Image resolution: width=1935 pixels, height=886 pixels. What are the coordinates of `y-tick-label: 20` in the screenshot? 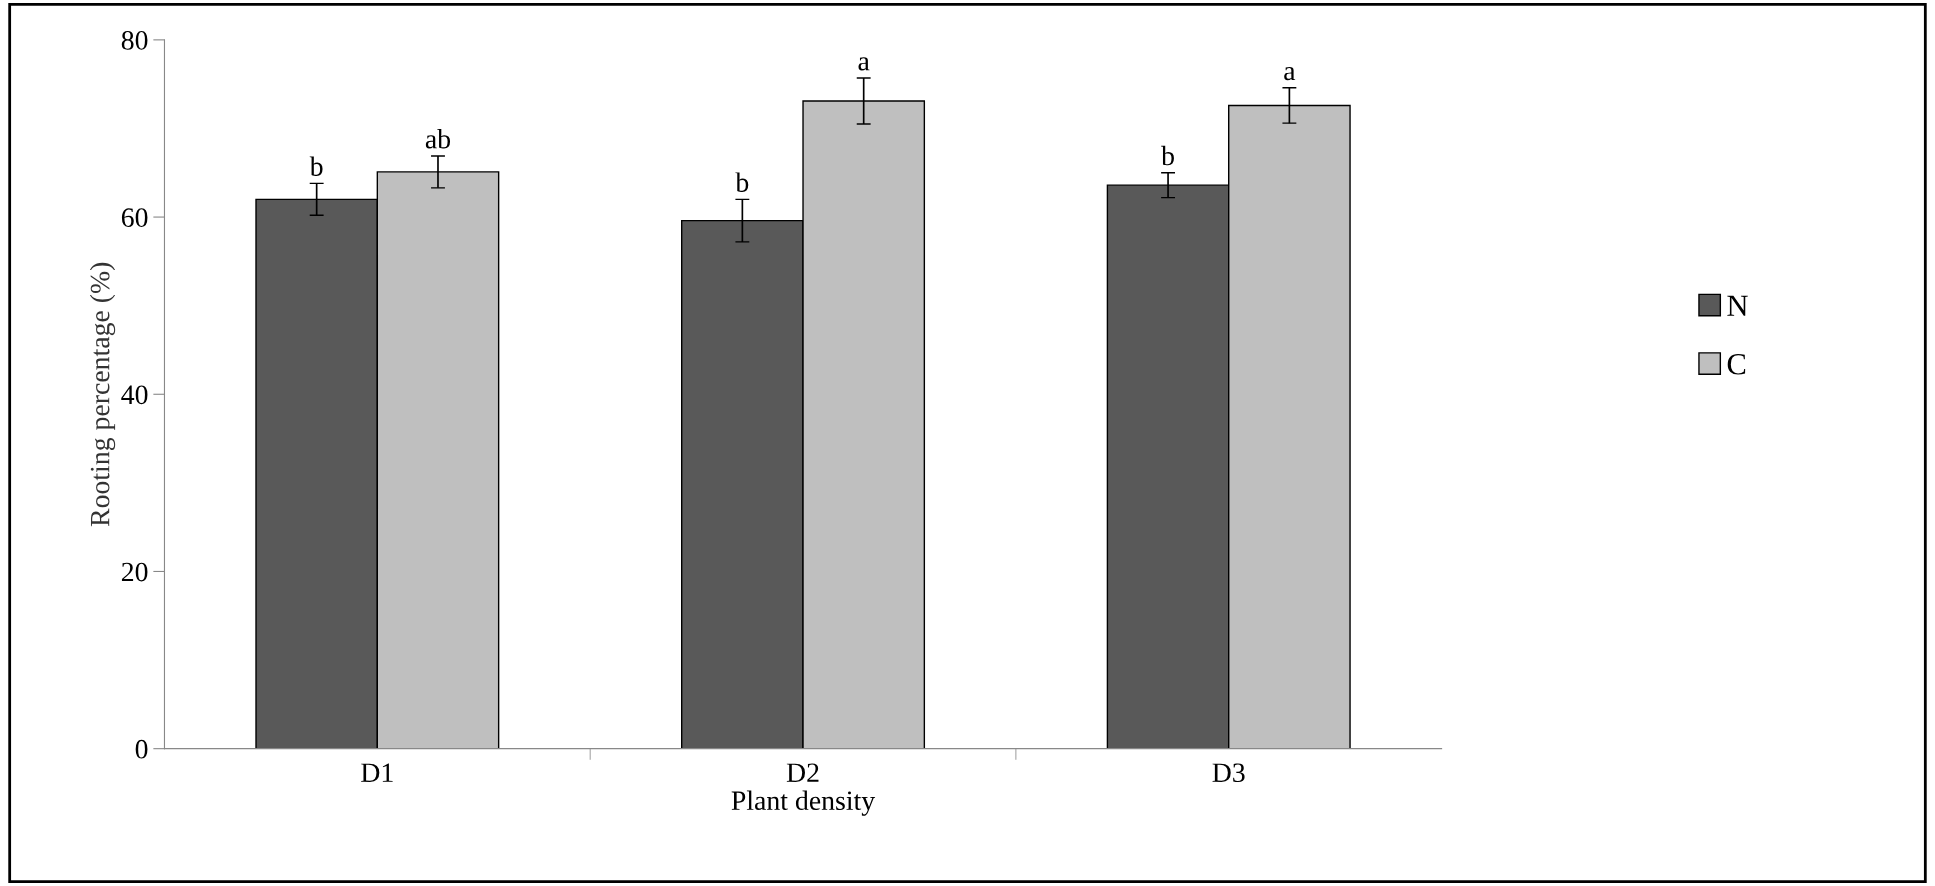 It's located at (134, 572).